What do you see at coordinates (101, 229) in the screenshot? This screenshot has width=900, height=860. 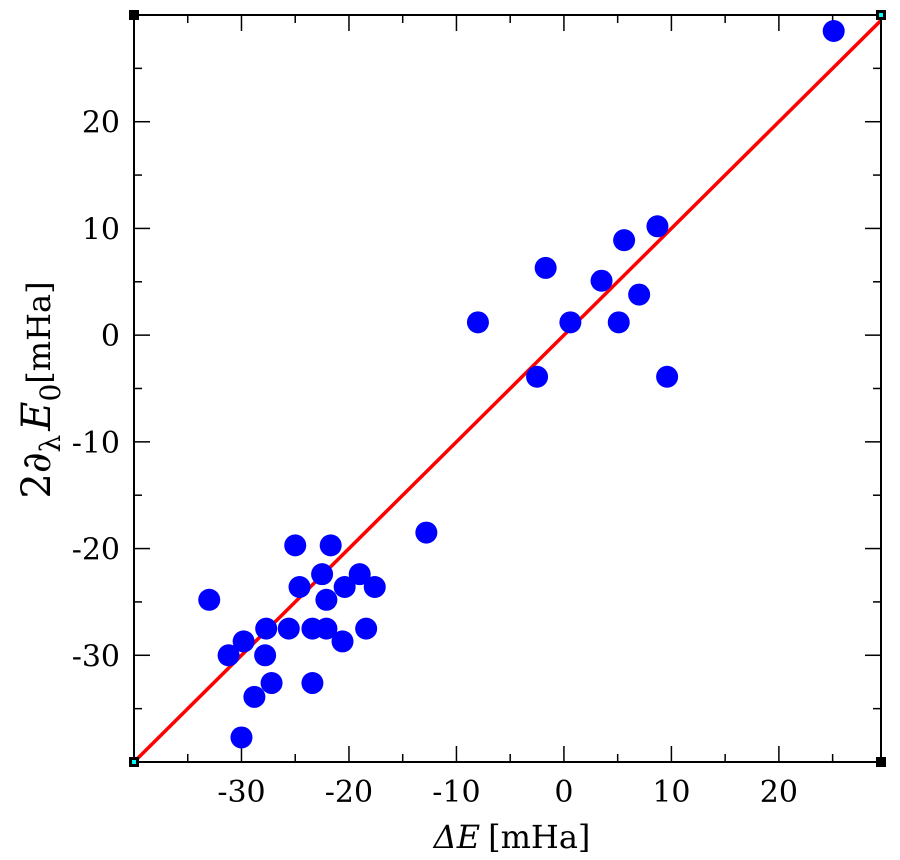 I see `y-tick-label: 10` at bounding box center [101, 229].